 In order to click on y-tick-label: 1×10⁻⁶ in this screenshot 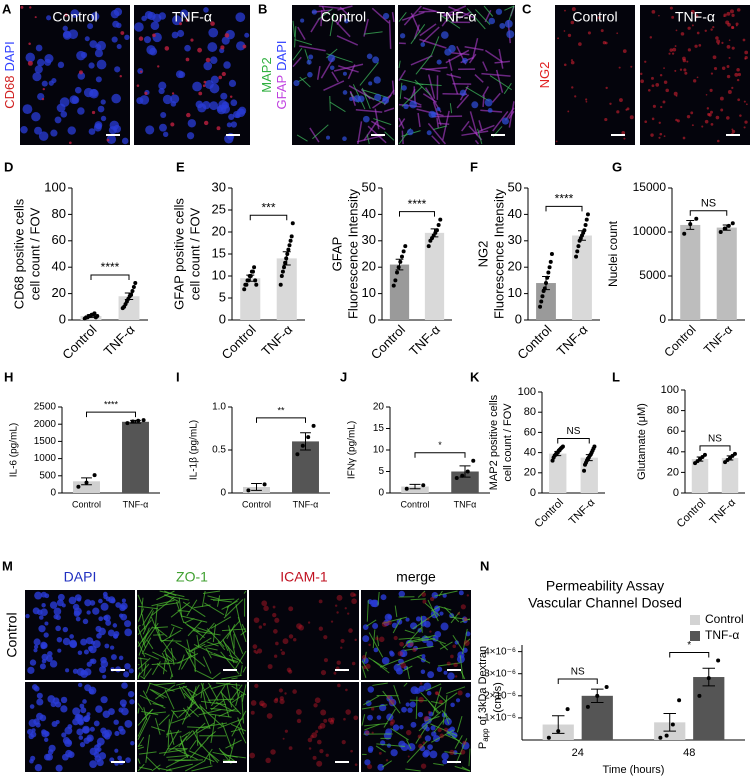, I will do `click(500, 718)`.